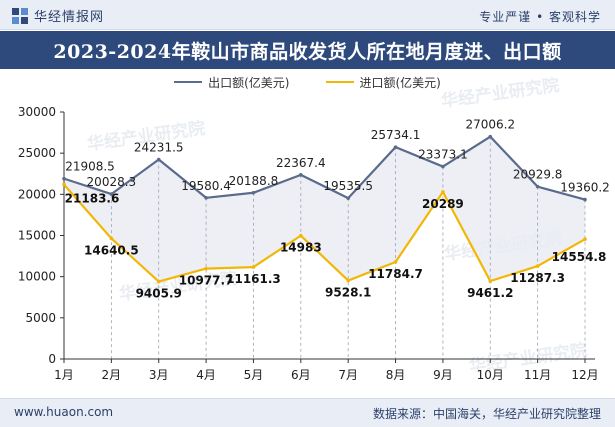  I want to click on brand-name: 华经情报网, so click(69, 17).